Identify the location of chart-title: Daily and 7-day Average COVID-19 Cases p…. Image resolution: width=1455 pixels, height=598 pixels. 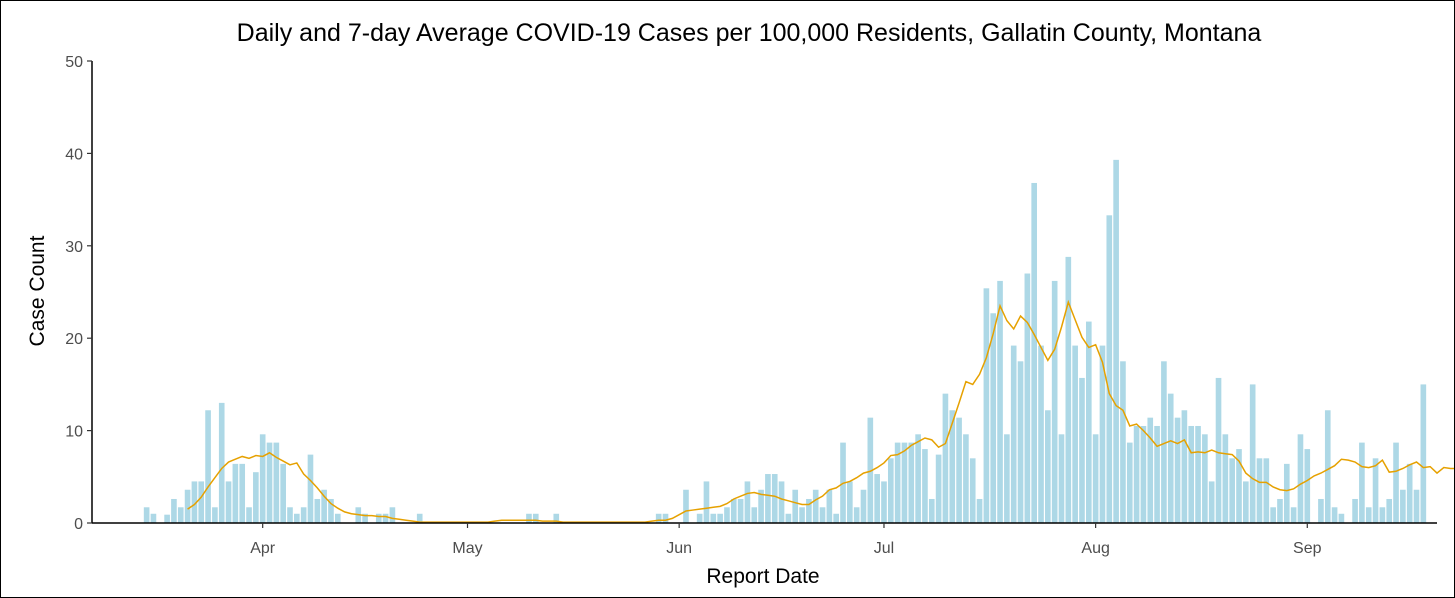
(749, 33).